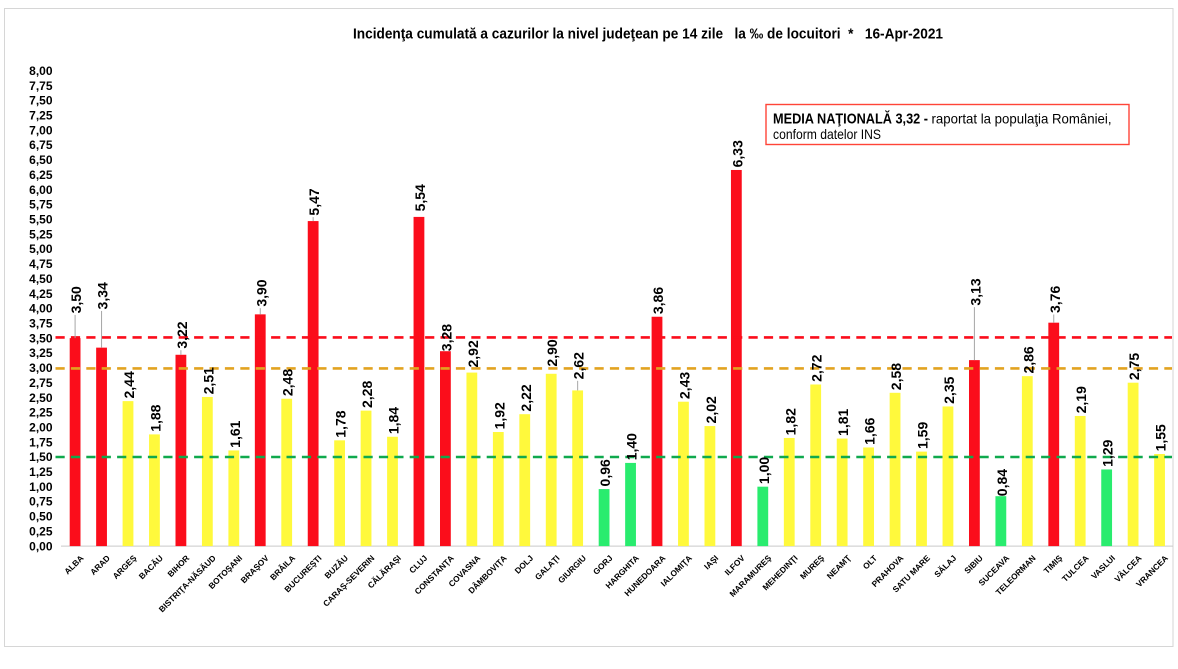 This screenshot has height=669, width=1178. I want to click on svg-text: 3,28, so click(446, 337).